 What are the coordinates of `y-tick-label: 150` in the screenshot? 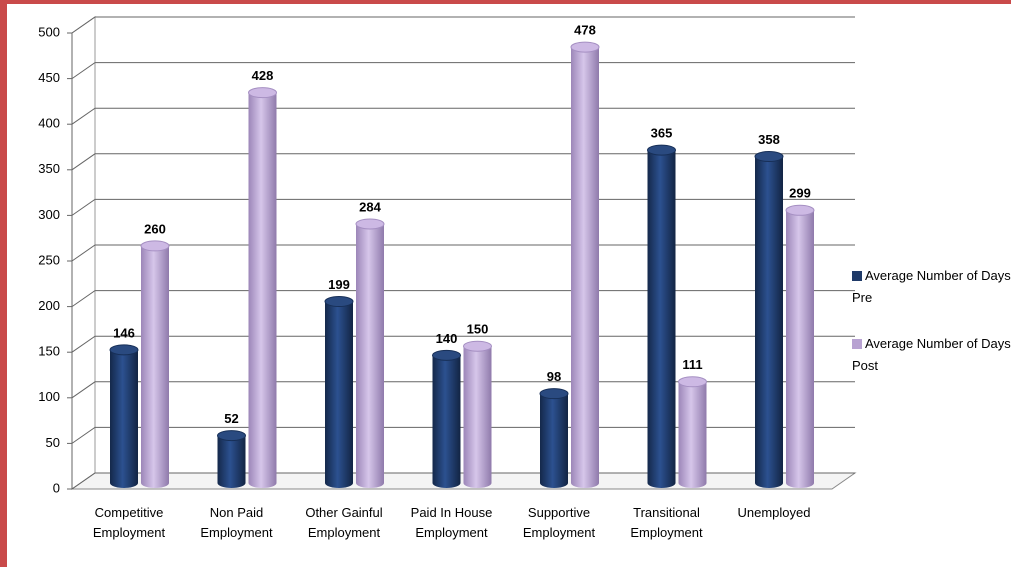 It's located at (49, 351).